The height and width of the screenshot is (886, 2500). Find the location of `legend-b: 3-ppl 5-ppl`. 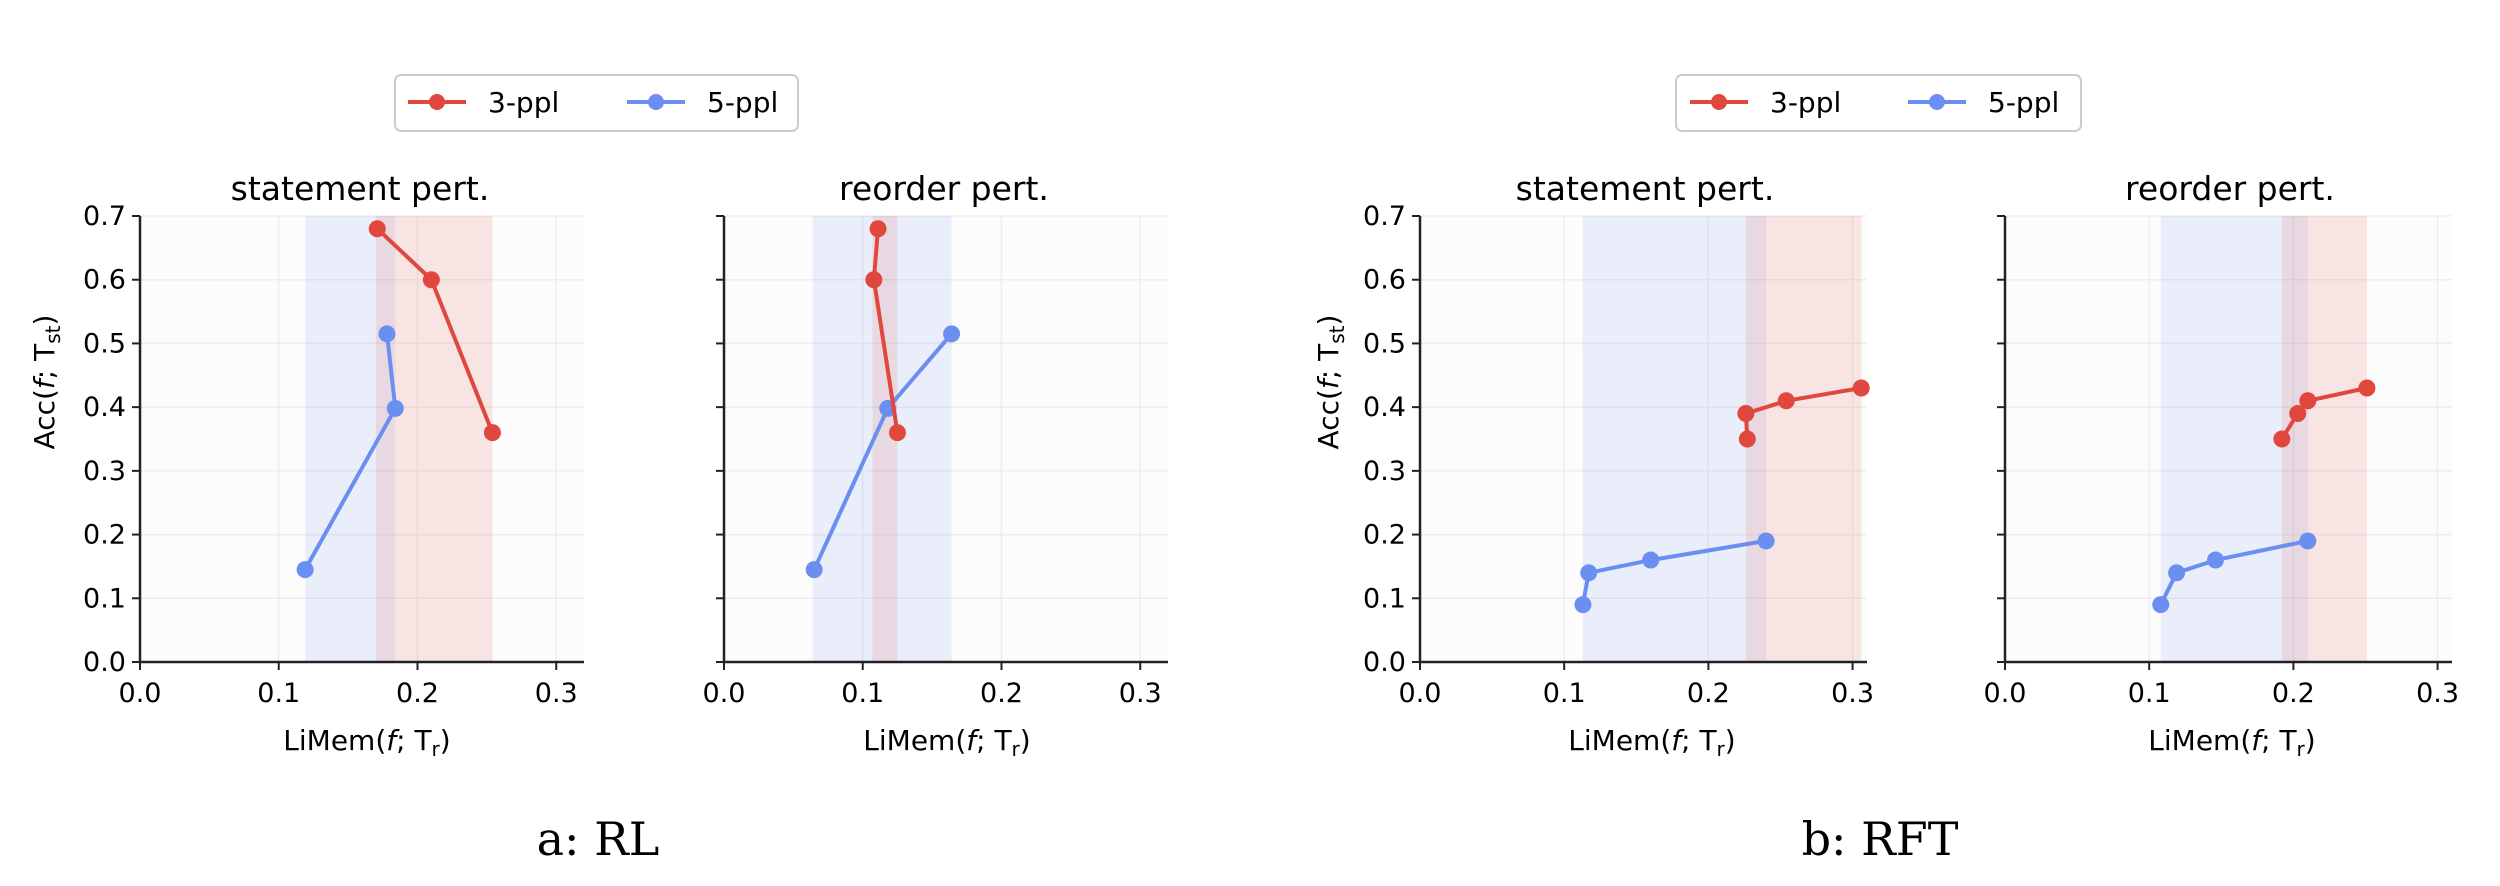

legend-b: 3-ppl 5-ppl is located at coordinates (1878, 103).